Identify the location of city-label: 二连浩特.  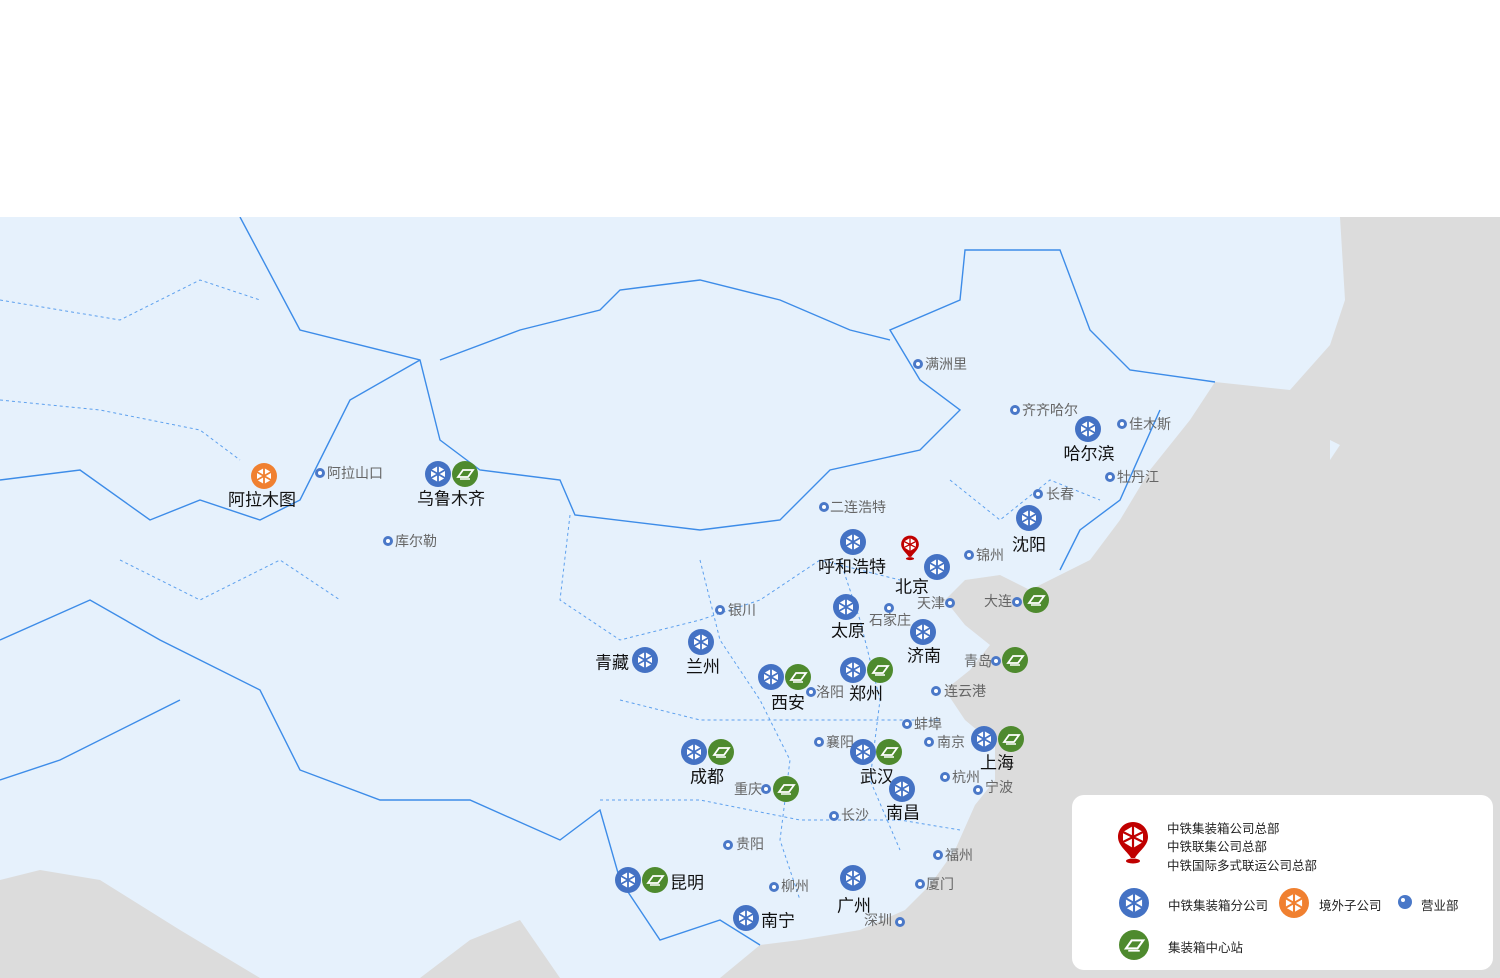
(858, 508).